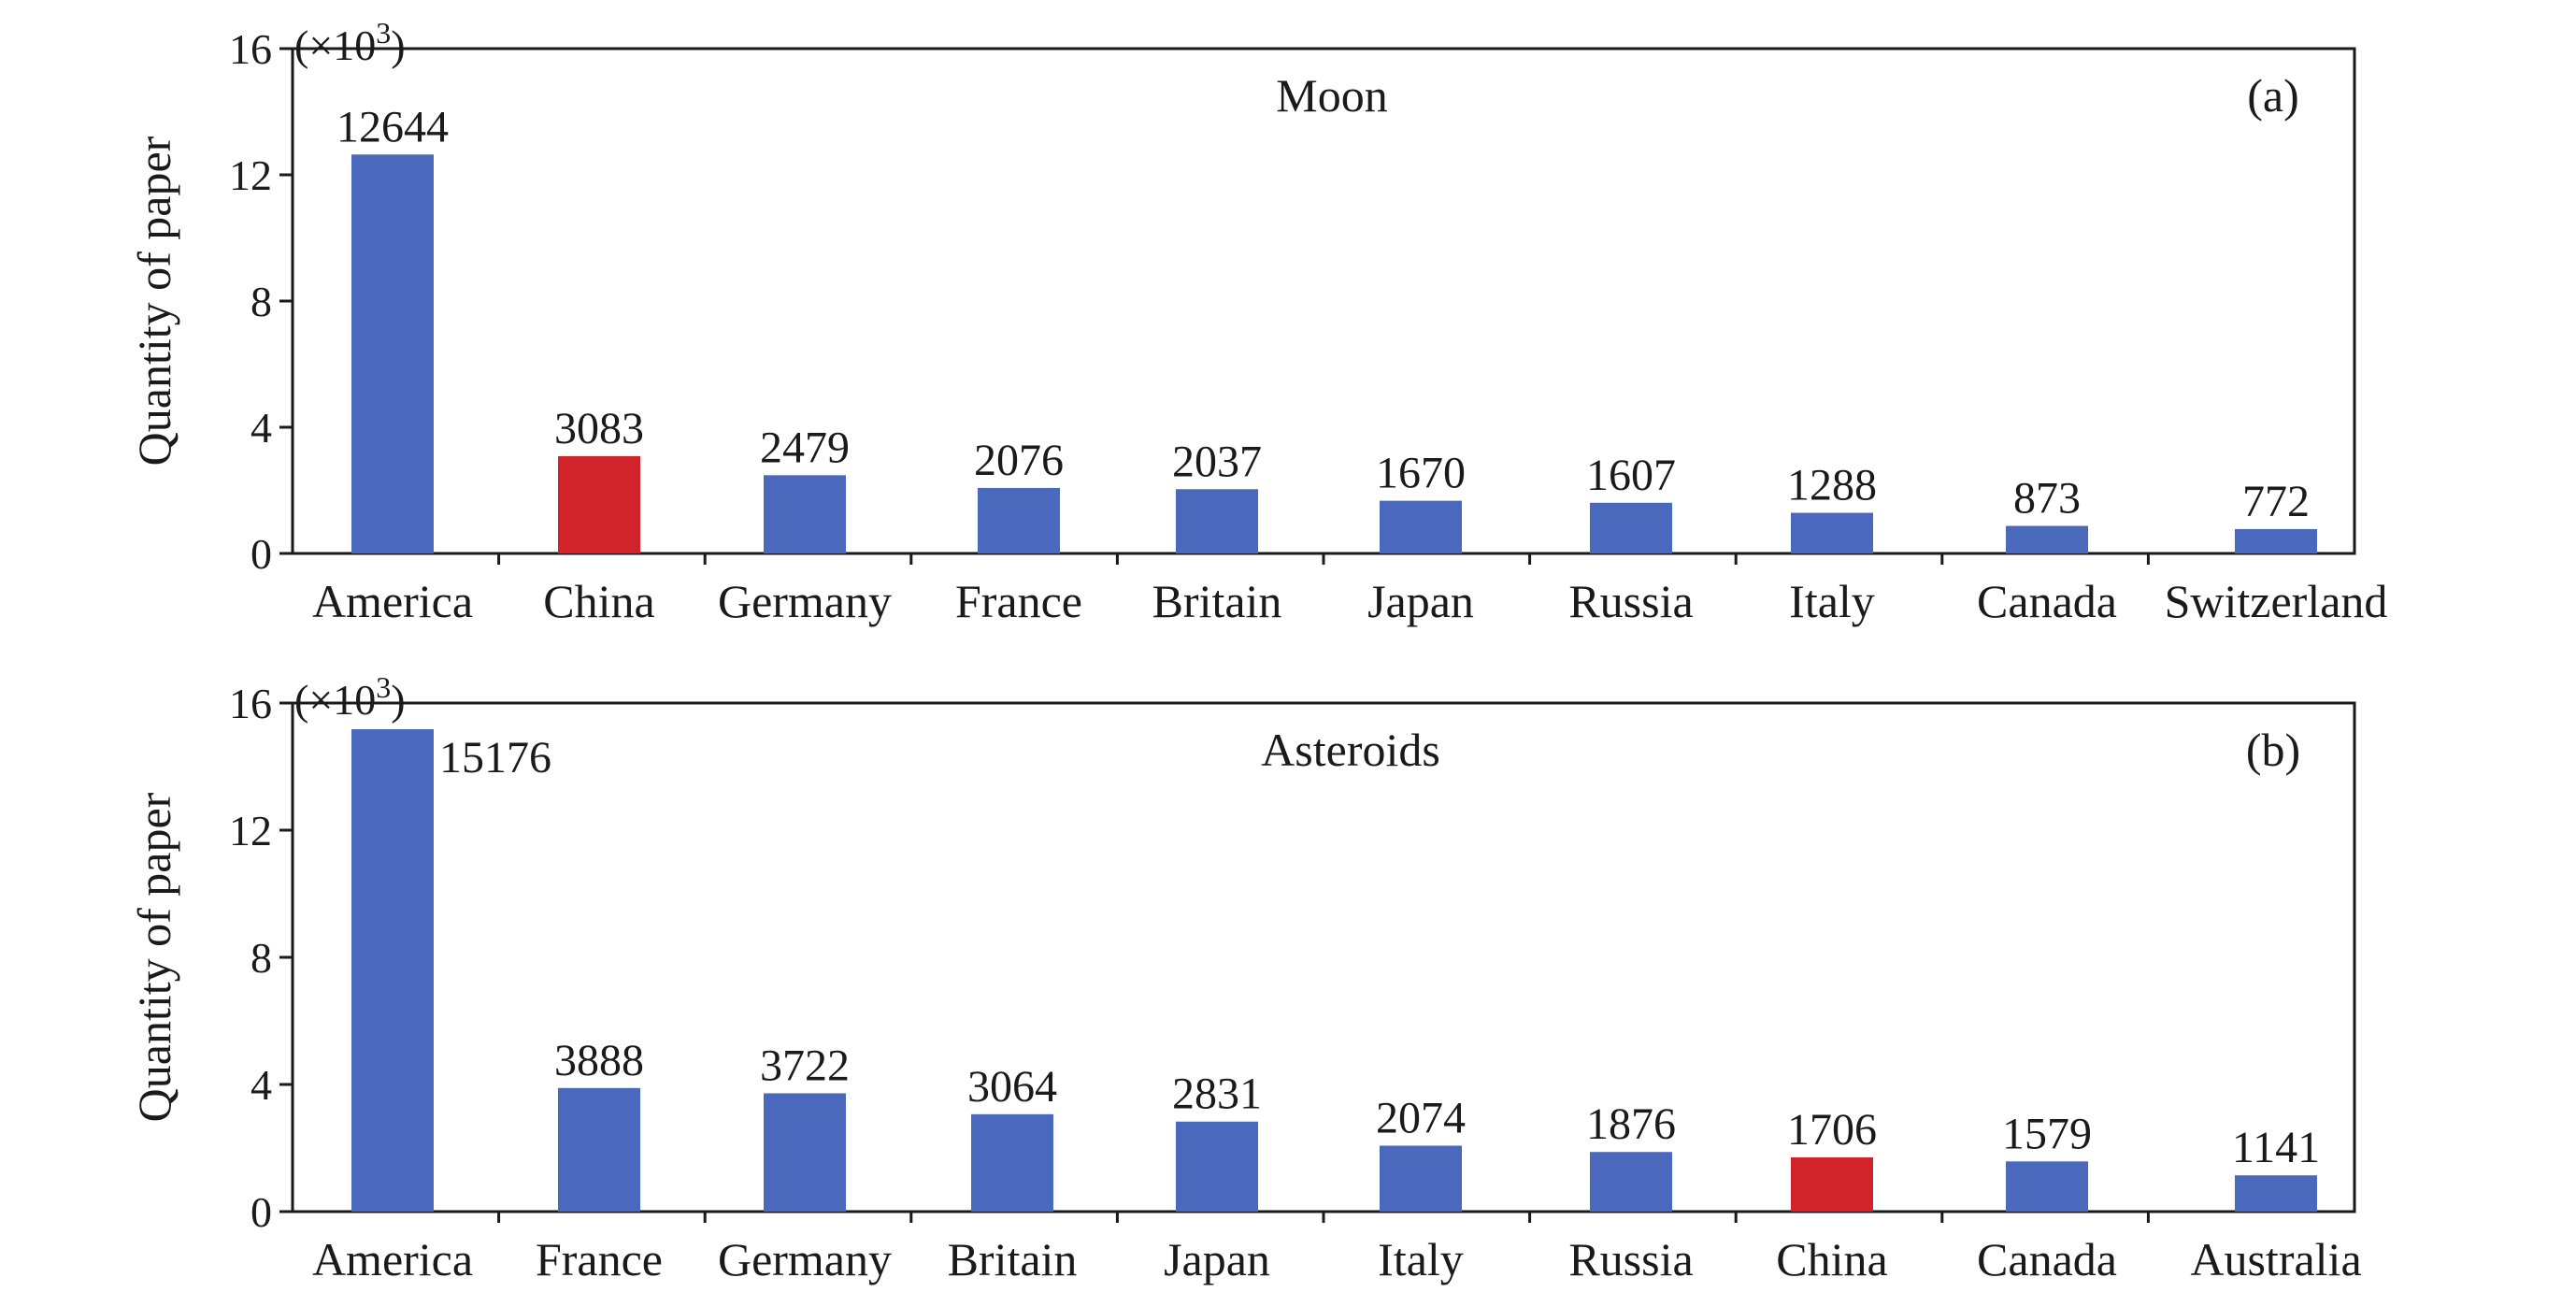 The image size is (2576, 1292). I want to click on value-label: 2037, so click(1217, 461).